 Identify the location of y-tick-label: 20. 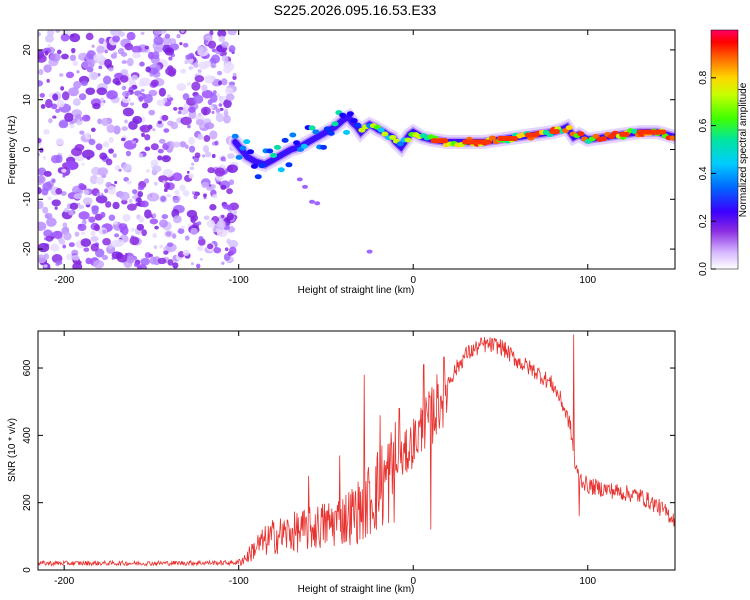
(27, 50).